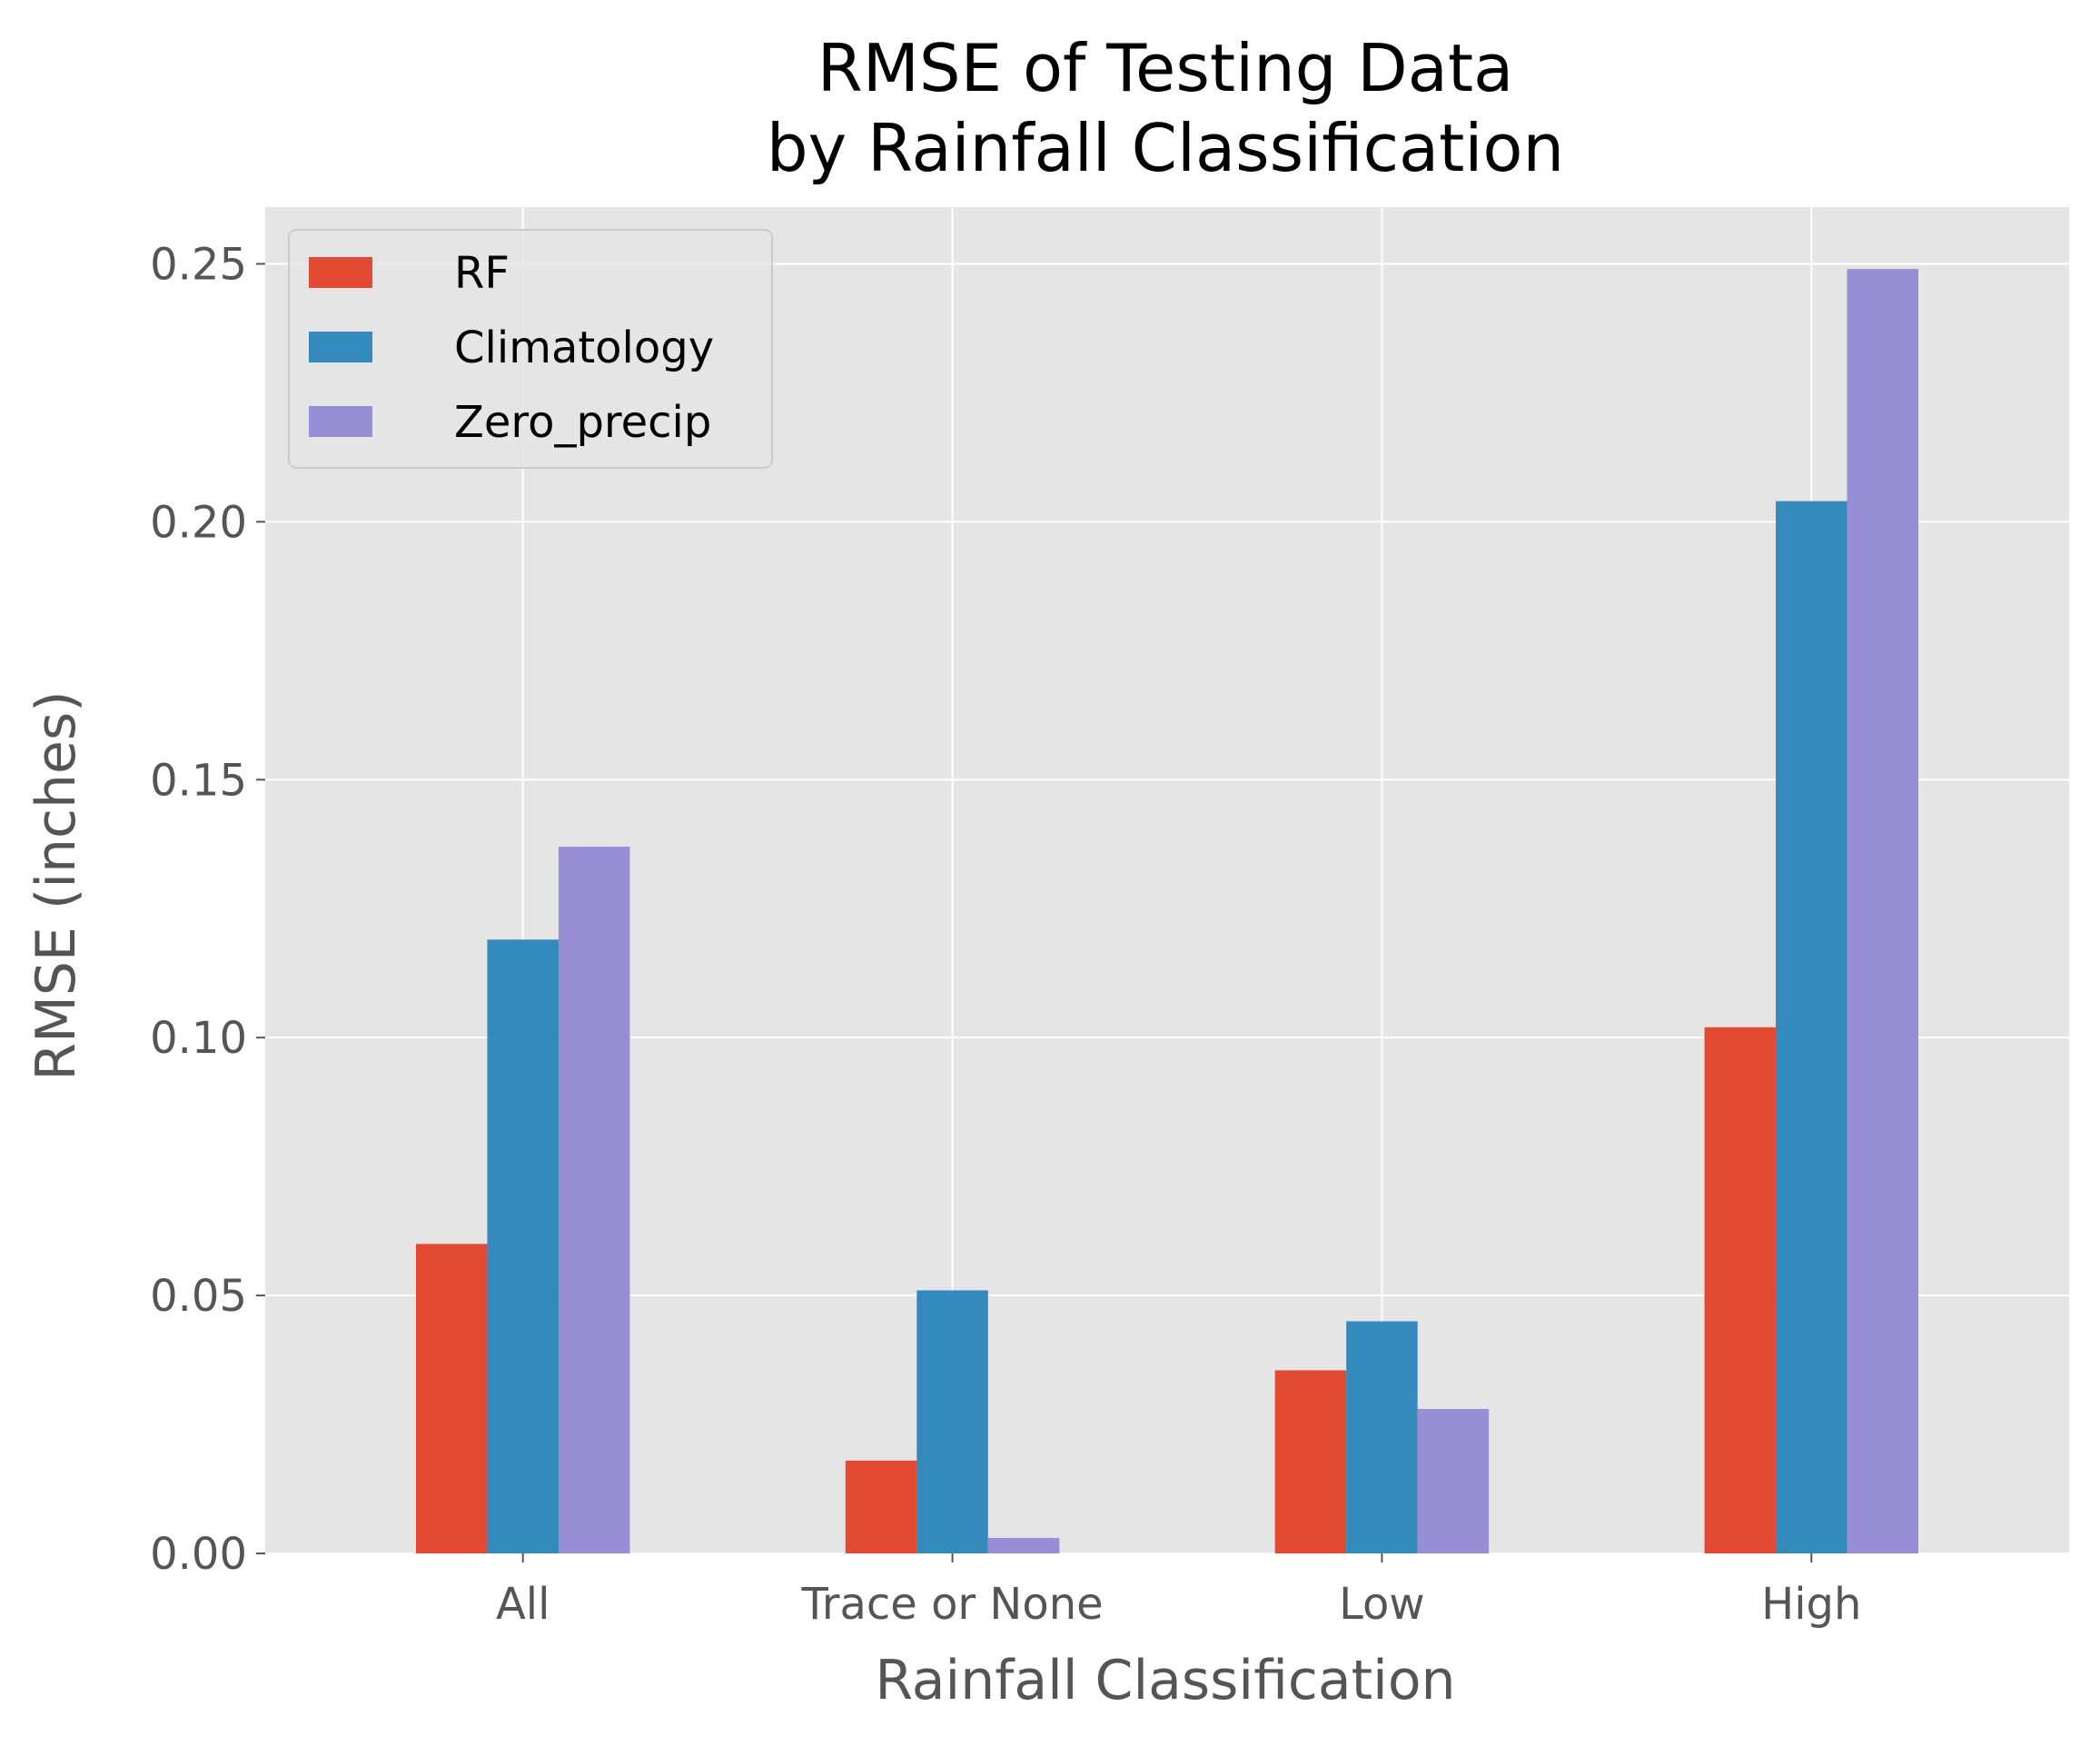 This screenshot has height=1746, width=2100. Describe the element at coordinates (594, 1200) in the screenshot. I see `bar-zero-precip-all` at that location.